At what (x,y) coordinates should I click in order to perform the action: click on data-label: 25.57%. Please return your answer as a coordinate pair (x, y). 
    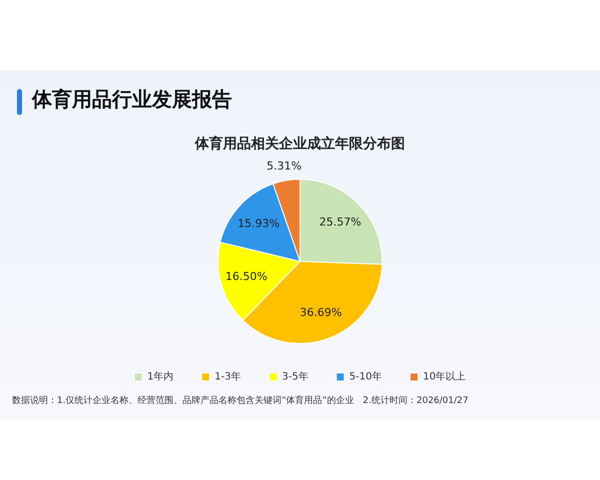
    Looking at the image, I should click on (340, 221).